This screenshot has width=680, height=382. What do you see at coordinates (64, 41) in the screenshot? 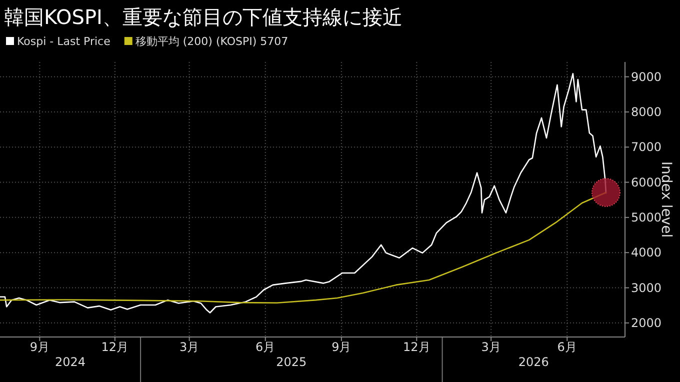
I see `legend-label: Kospi - Last Price` at bounding box center [64, 41].